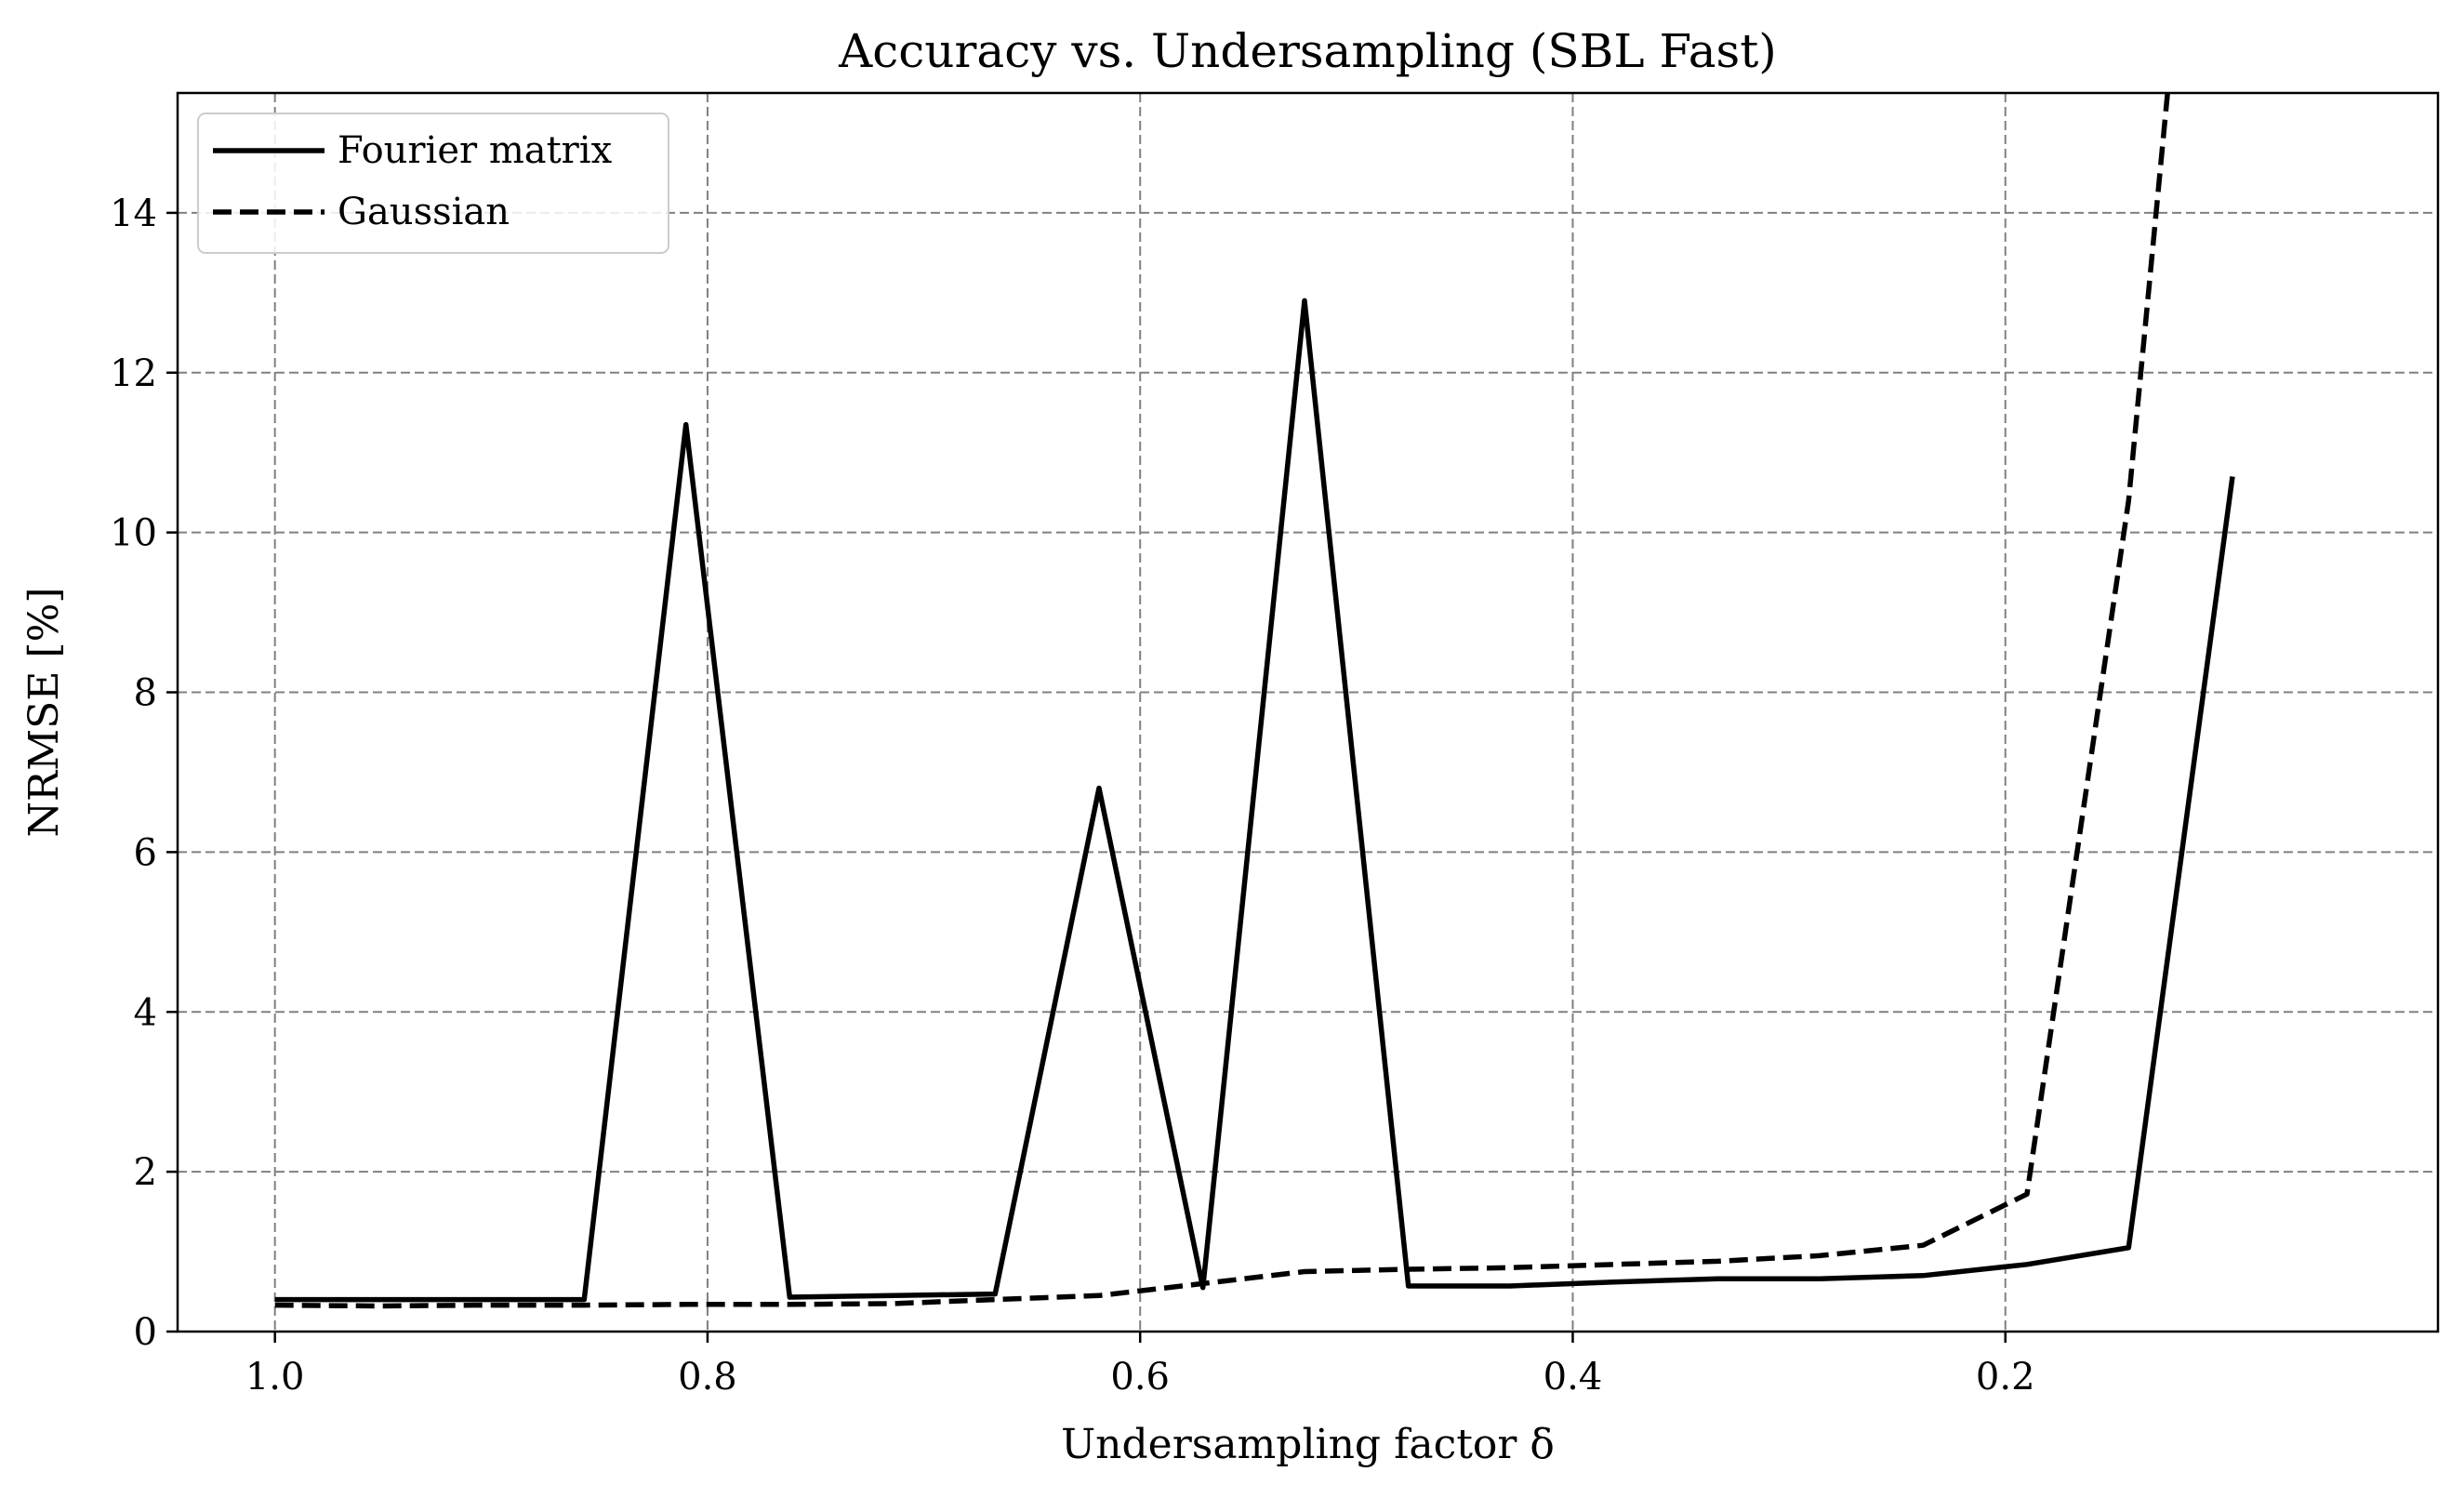 The height and width of the screenshot is (1498, 2464). Describe the element at coordinates (145, 853) in the screenshot. I see `y-tick-label: 6` at that location.